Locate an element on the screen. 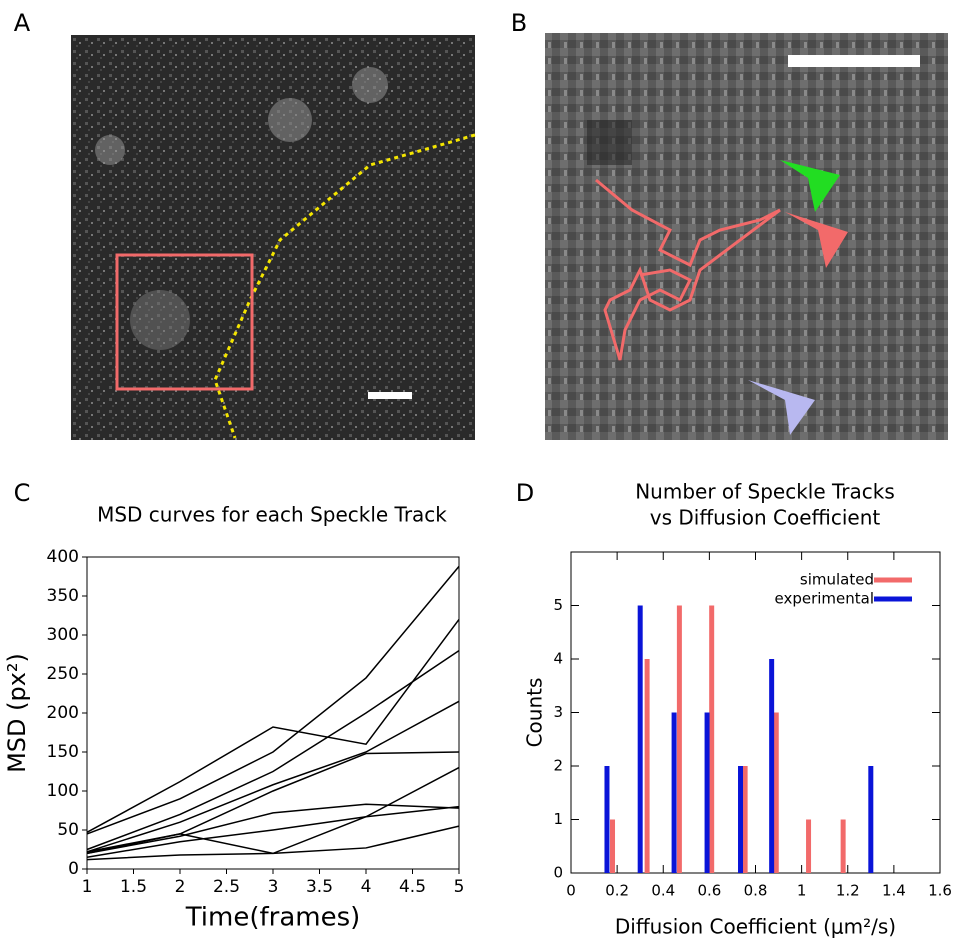 The height and width of the screenshot is (949, 961). y-axis-label: Counts is located at coordinates (535, 713).